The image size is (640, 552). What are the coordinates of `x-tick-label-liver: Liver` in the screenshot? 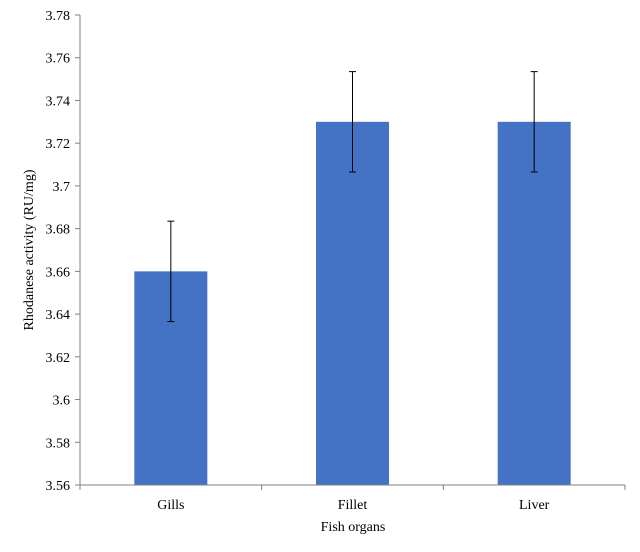 It's located at (534, 505).